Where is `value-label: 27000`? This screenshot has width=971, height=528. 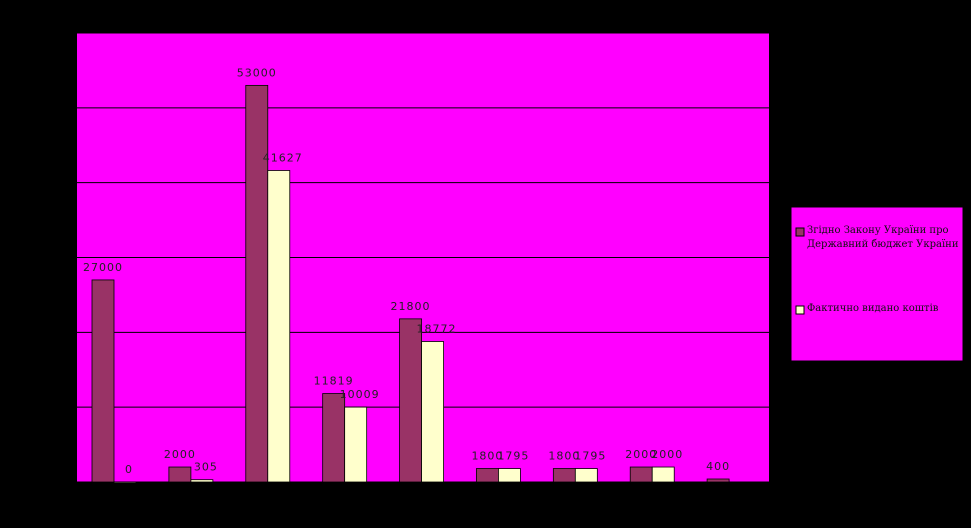
value-label: 27000 is located at coordinates (103, 267).